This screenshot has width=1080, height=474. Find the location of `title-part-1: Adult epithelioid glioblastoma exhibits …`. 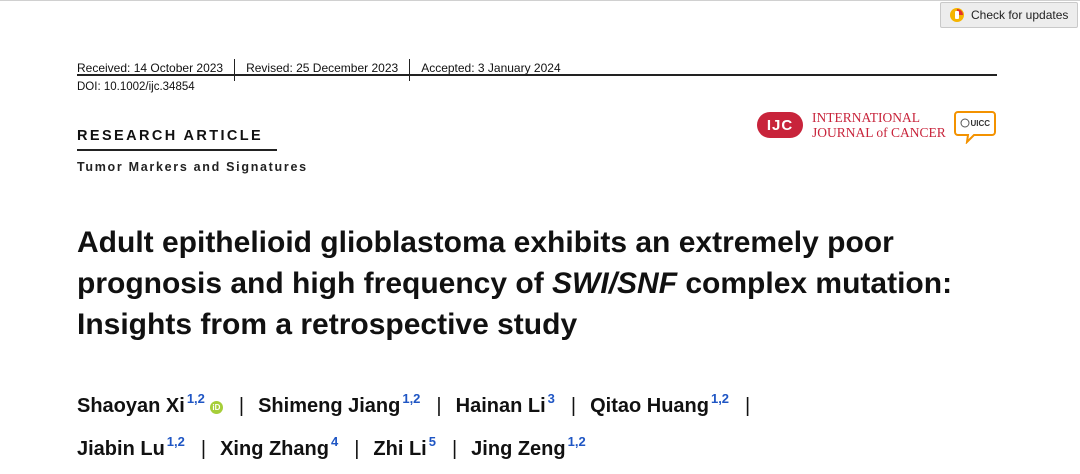

title-part-1: Adult epithelioid glioblastoma exhibits … is located at coordinates (485, 263).